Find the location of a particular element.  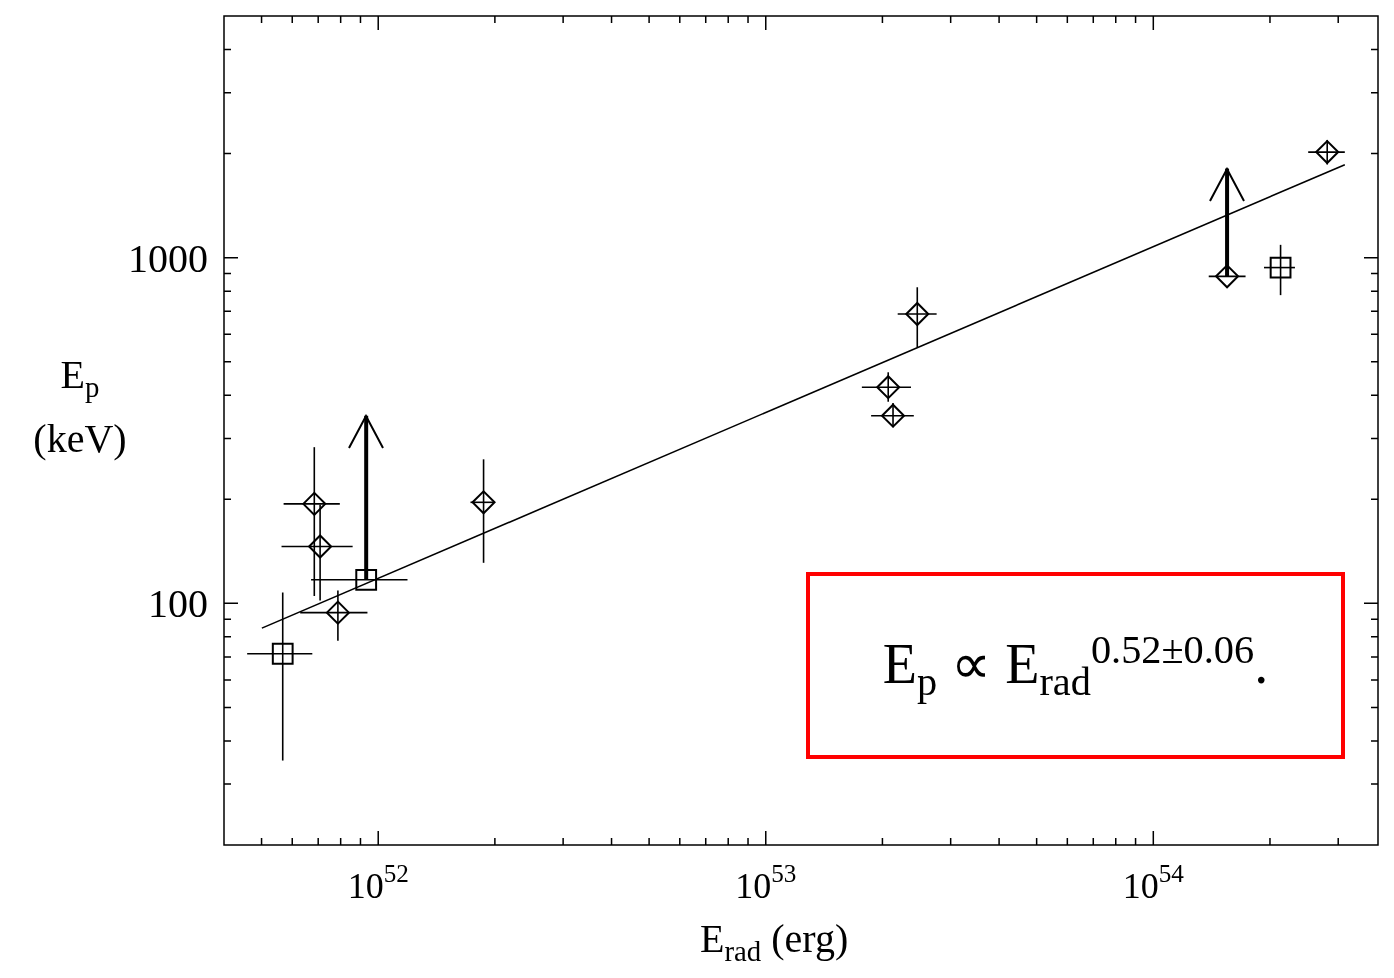

annotation: E$_{p}$ ∝ E$_{rad}$$^{0.52±0.06}$. is located at coordinates (1075, 665).